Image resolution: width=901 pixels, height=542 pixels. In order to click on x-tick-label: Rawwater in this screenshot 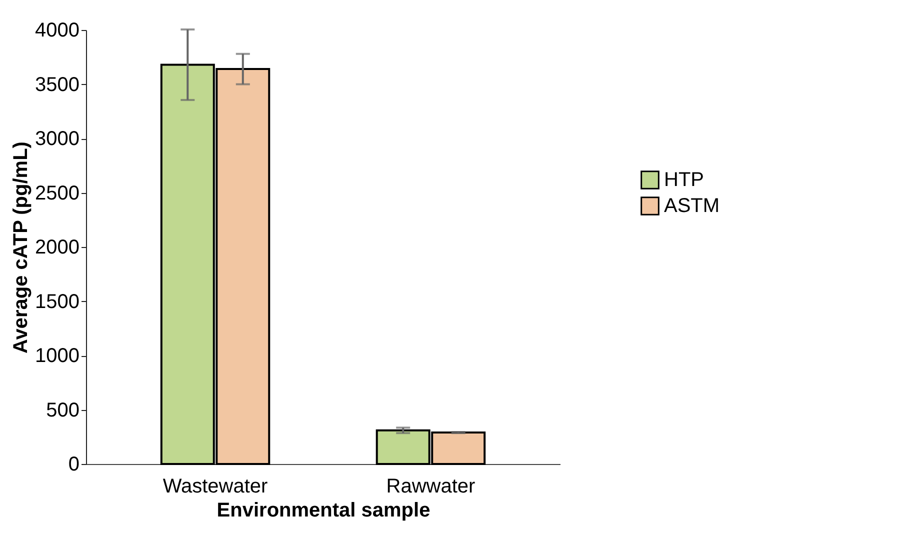, I will do `click(431, 487)`.